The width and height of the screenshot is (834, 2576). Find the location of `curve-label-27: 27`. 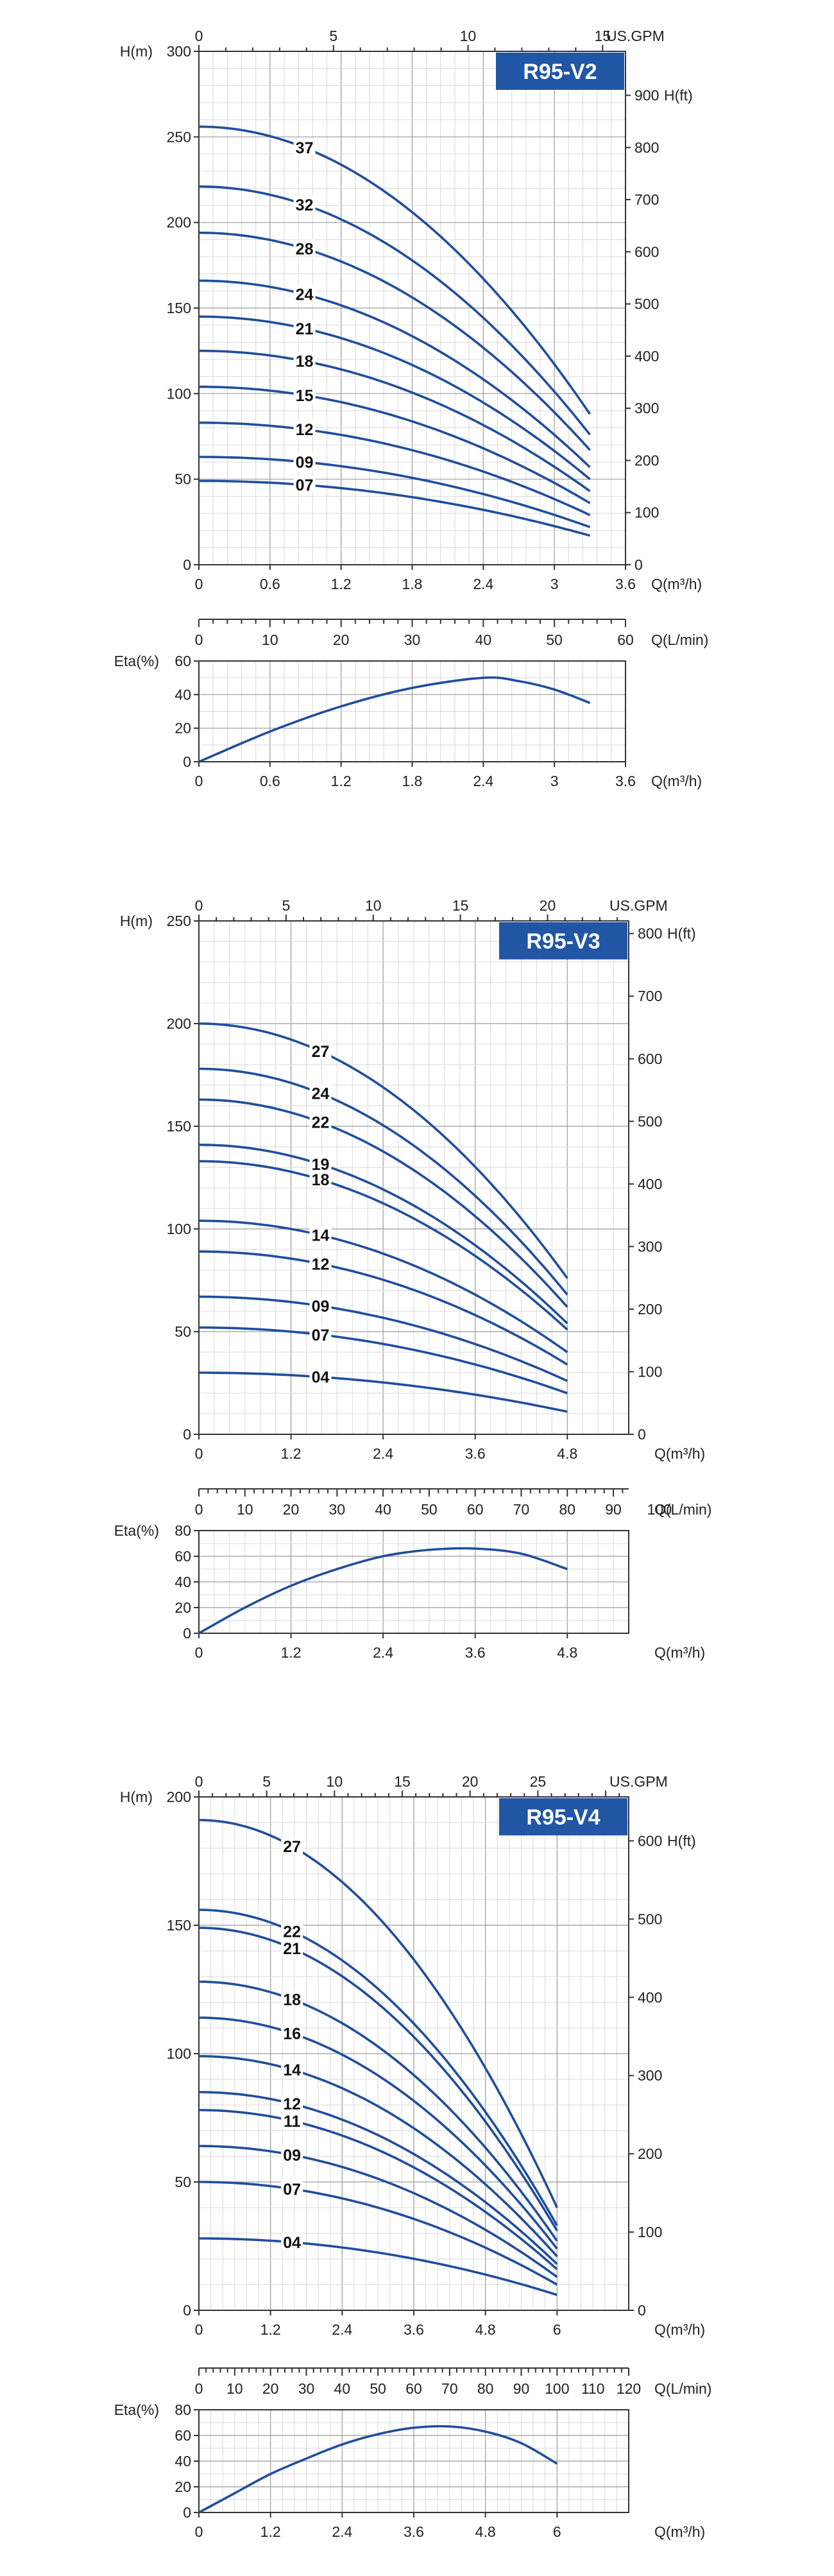

curve-label-27: 27 is located at coordinates (292, 1847).